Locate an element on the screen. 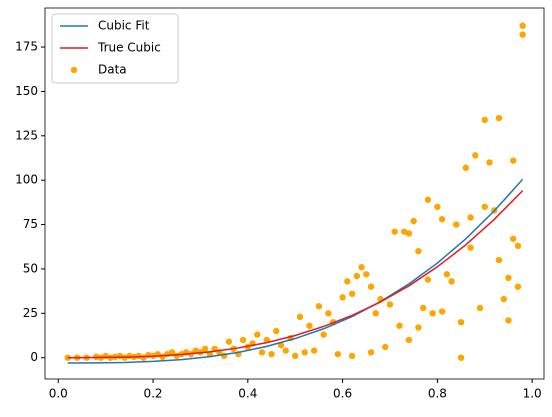  x-tick-label: 0.6 is located at coordinates (342, 394).